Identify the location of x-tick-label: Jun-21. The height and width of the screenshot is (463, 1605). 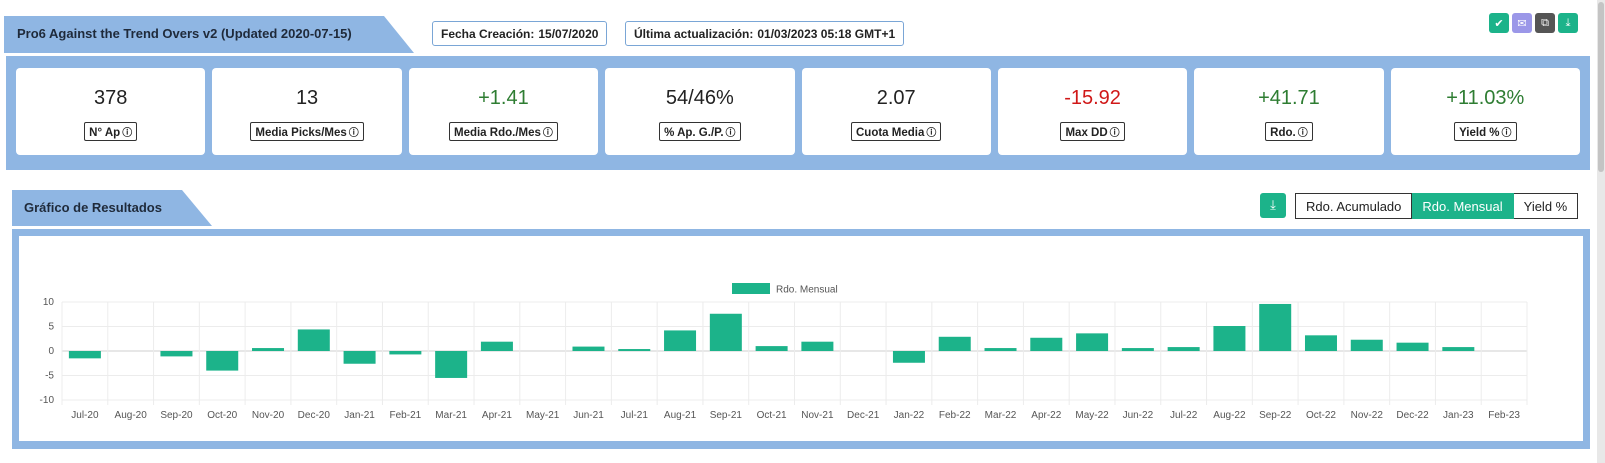
(588, 415).